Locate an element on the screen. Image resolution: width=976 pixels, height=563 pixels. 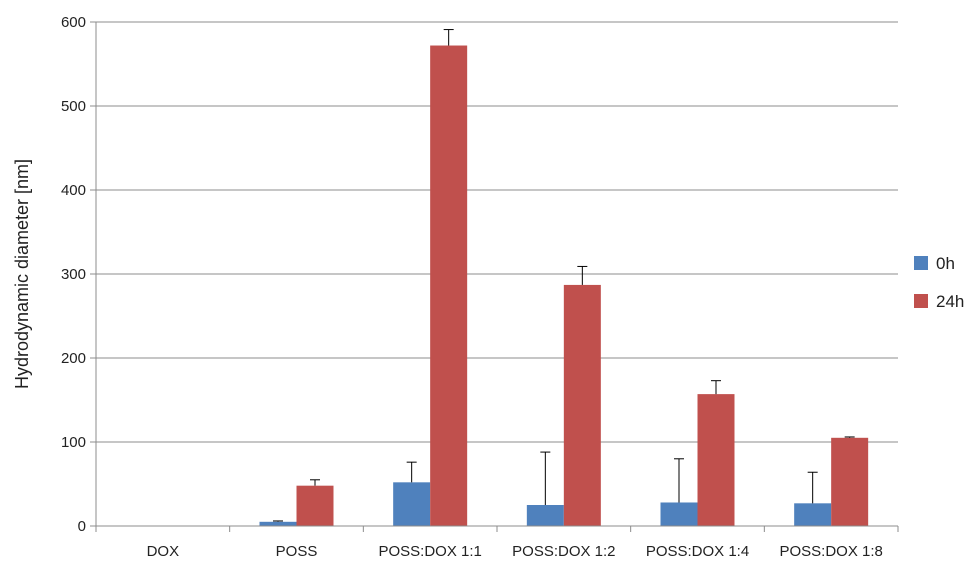
x-tick-label: POSS:DOX 1:8 is located at coordinates (830, 551).